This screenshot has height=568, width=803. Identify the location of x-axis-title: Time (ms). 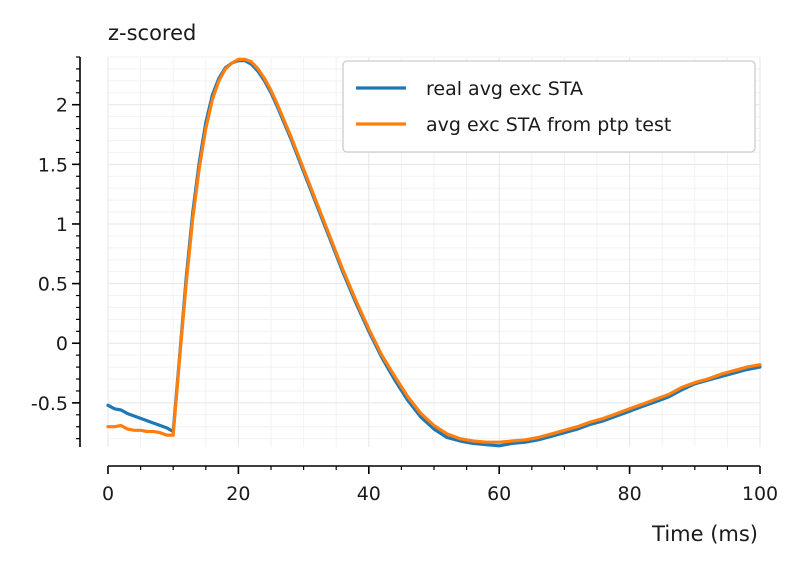
(704, 534).